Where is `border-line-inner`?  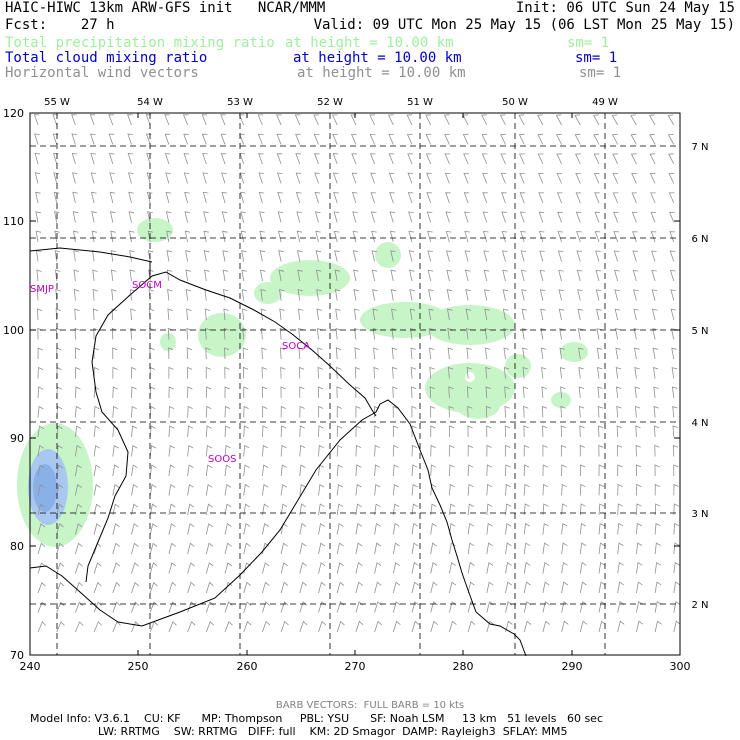
border-line-inner is located at coordinates (264, 344).